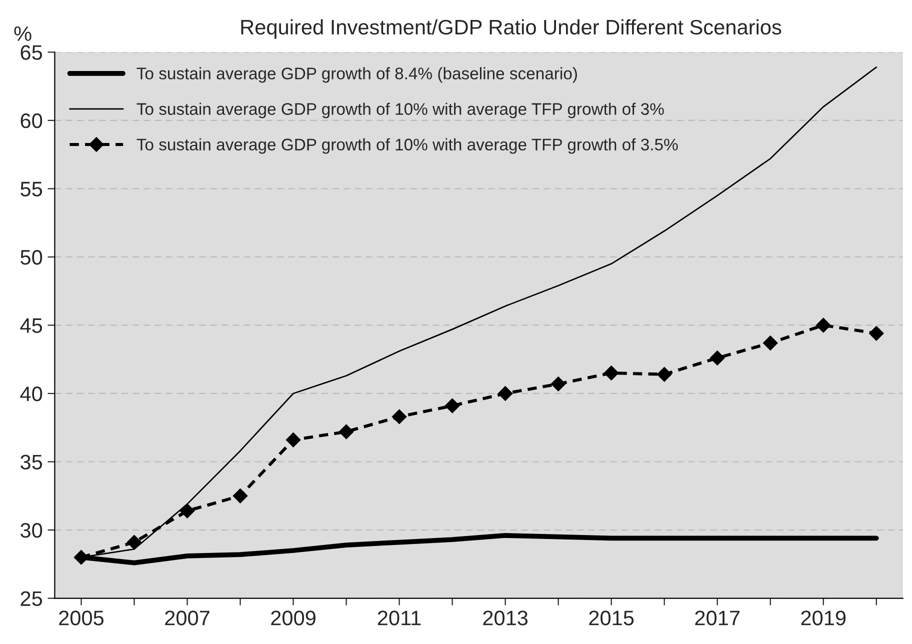  What do you see at coordinates (31, 120) in the screenshot?
I see `y-tick-label: 60` at bounding box center [31, 120].